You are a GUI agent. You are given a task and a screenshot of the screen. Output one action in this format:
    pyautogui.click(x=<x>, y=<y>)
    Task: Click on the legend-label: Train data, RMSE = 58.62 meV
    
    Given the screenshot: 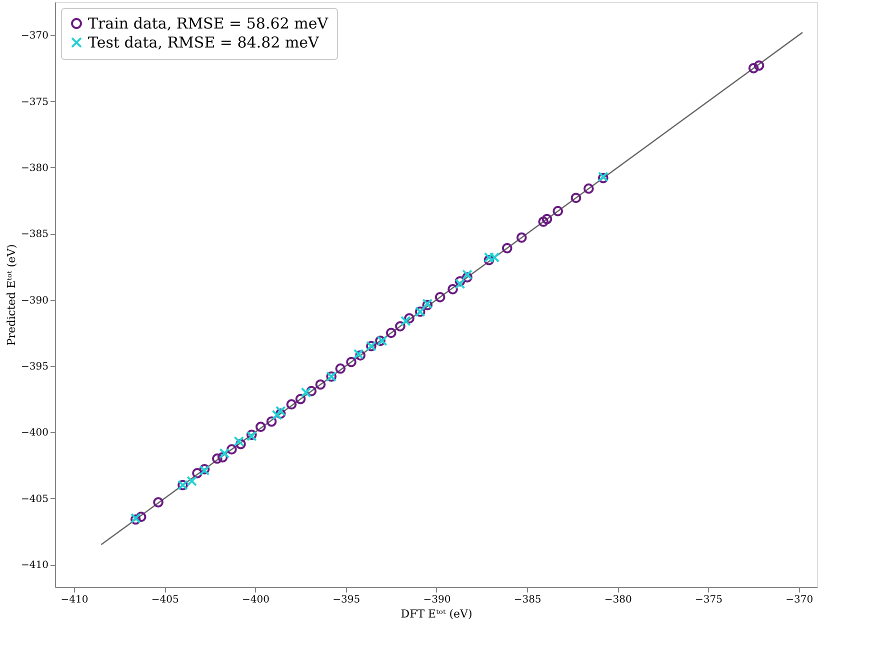 What is the action you would take?
    pyautogui.click(x=209, y=23)
    